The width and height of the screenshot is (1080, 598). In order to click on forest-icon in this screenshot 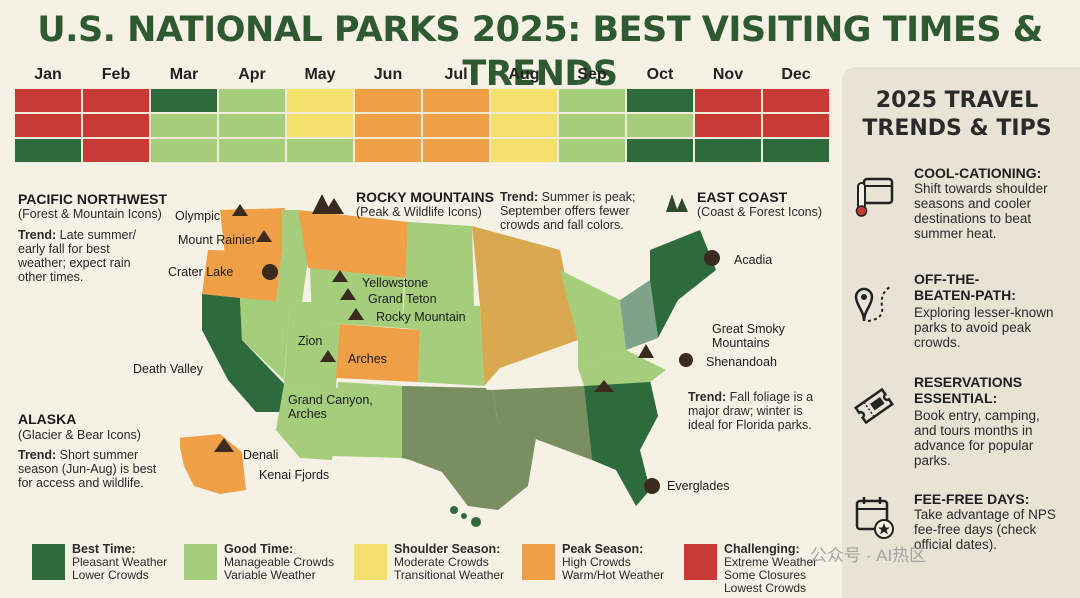, I will do `click(677, 203)`.